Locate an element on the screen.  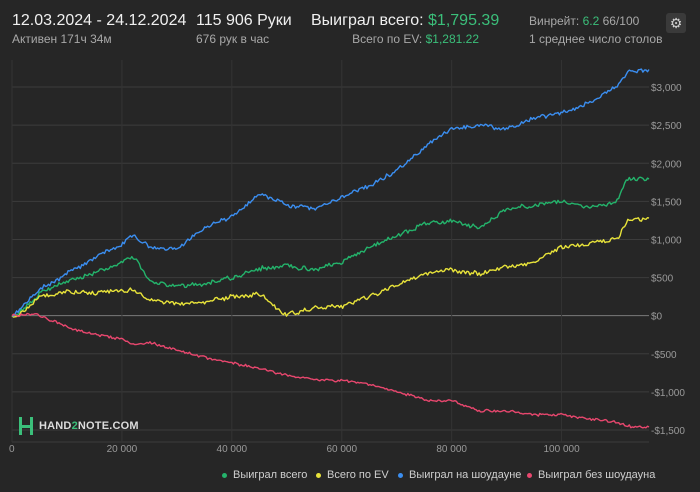
x-tick-label: 0 is located at coordinates (12, 449).